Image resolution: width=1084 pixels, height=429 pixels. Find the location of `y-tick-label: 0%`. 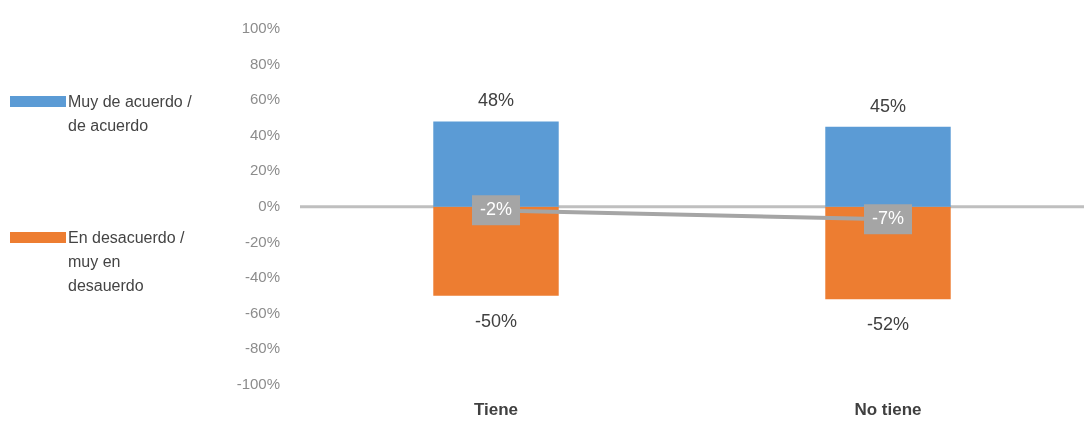

y-tick-label: 0% is located at coordinates (269, 205).